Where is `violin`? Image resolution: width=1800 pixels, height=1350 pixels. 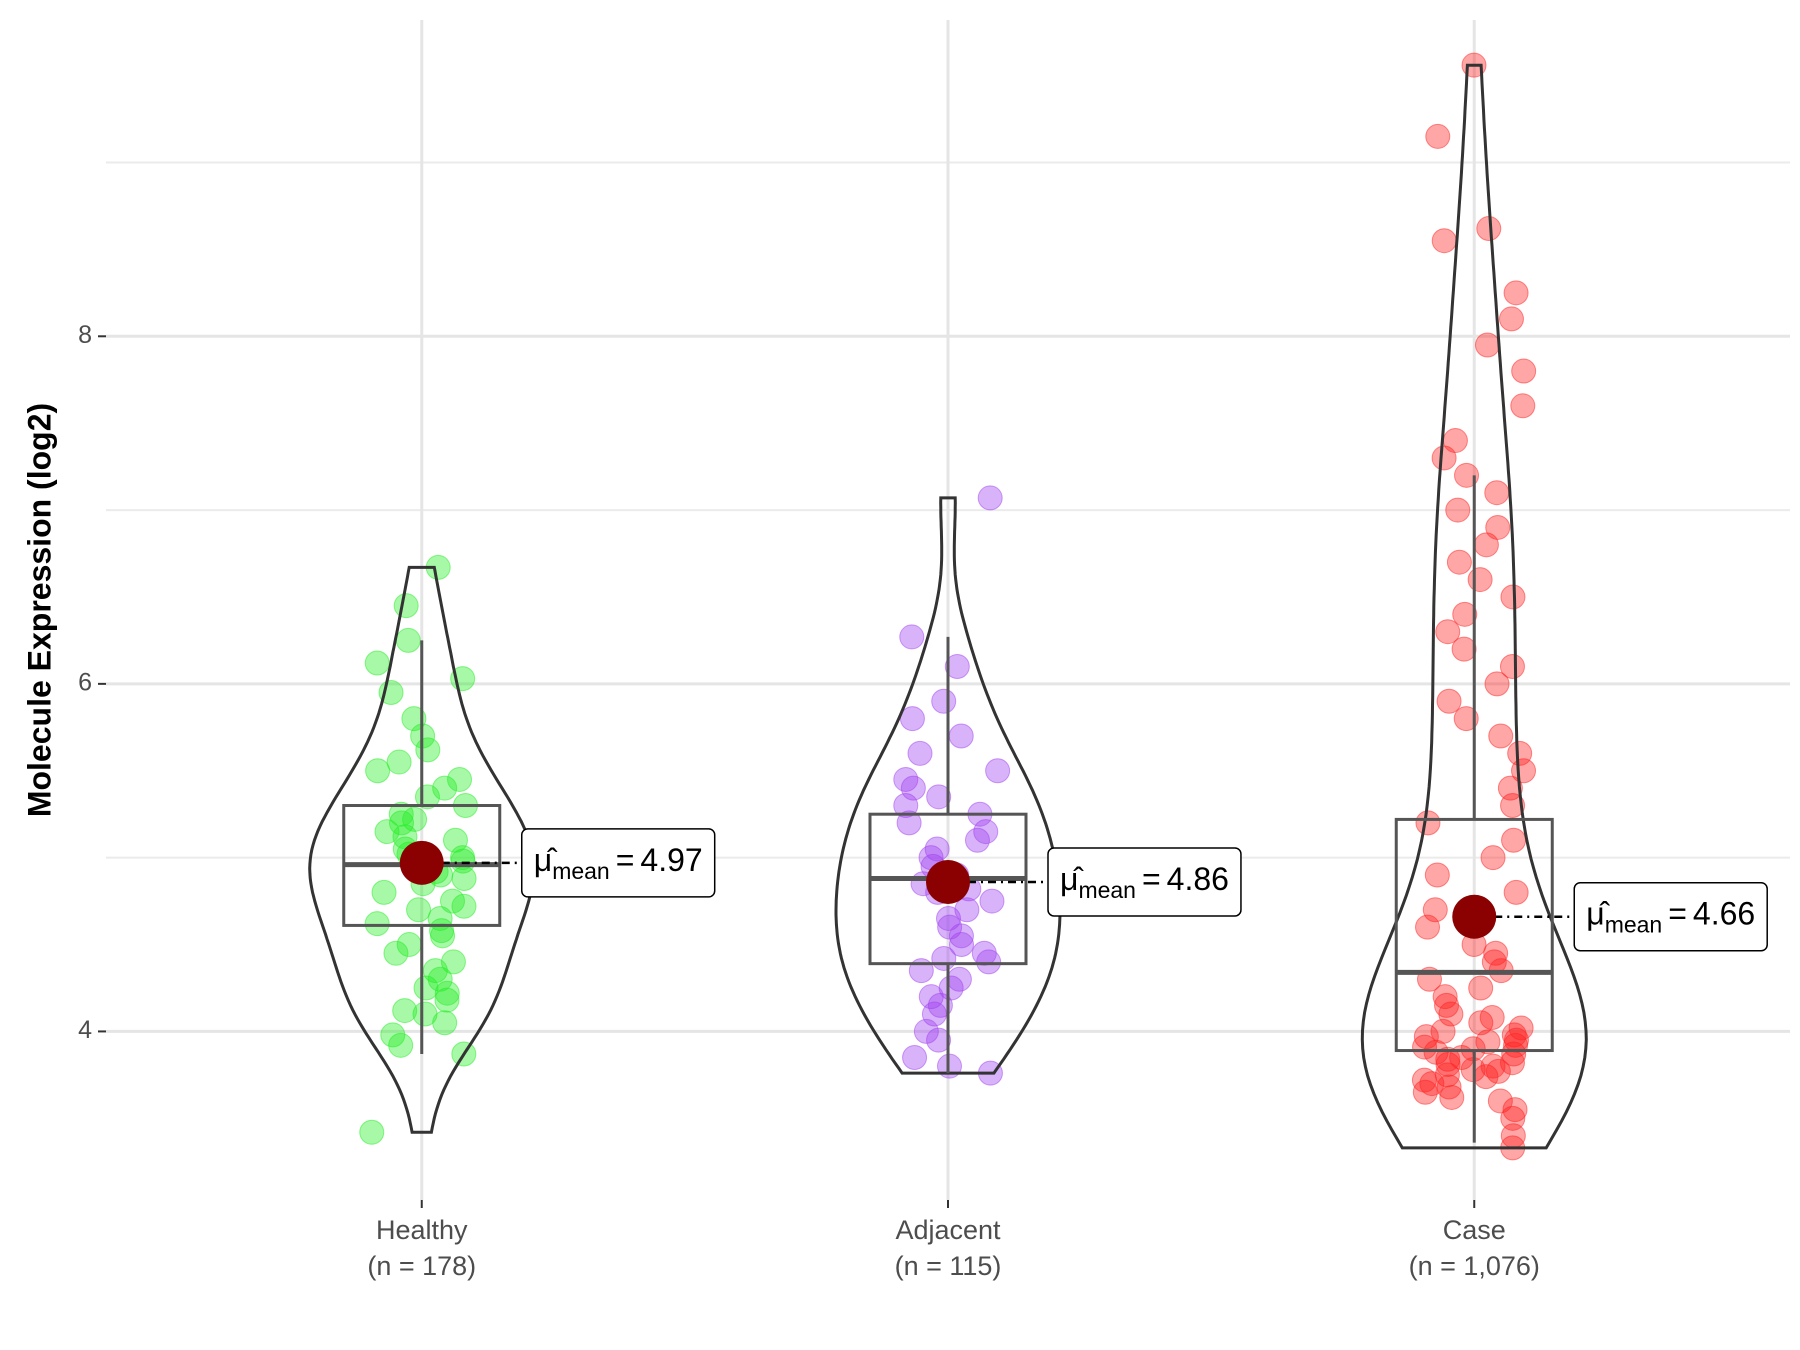 violin is located at coordinates (1474, 606).